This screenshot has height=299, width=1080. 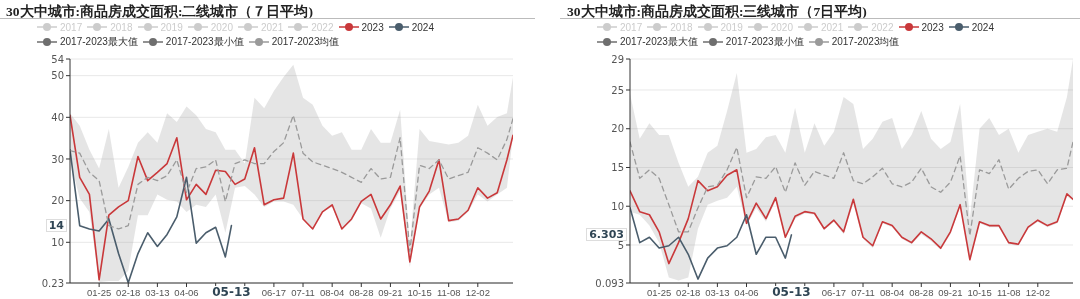 What do you see at coordinates (159, 12) in the screenshot?
I see `chart-title: 30大中城市:商品房成交面积:二线城市（７日平均)` at bounding box center [159, 12].